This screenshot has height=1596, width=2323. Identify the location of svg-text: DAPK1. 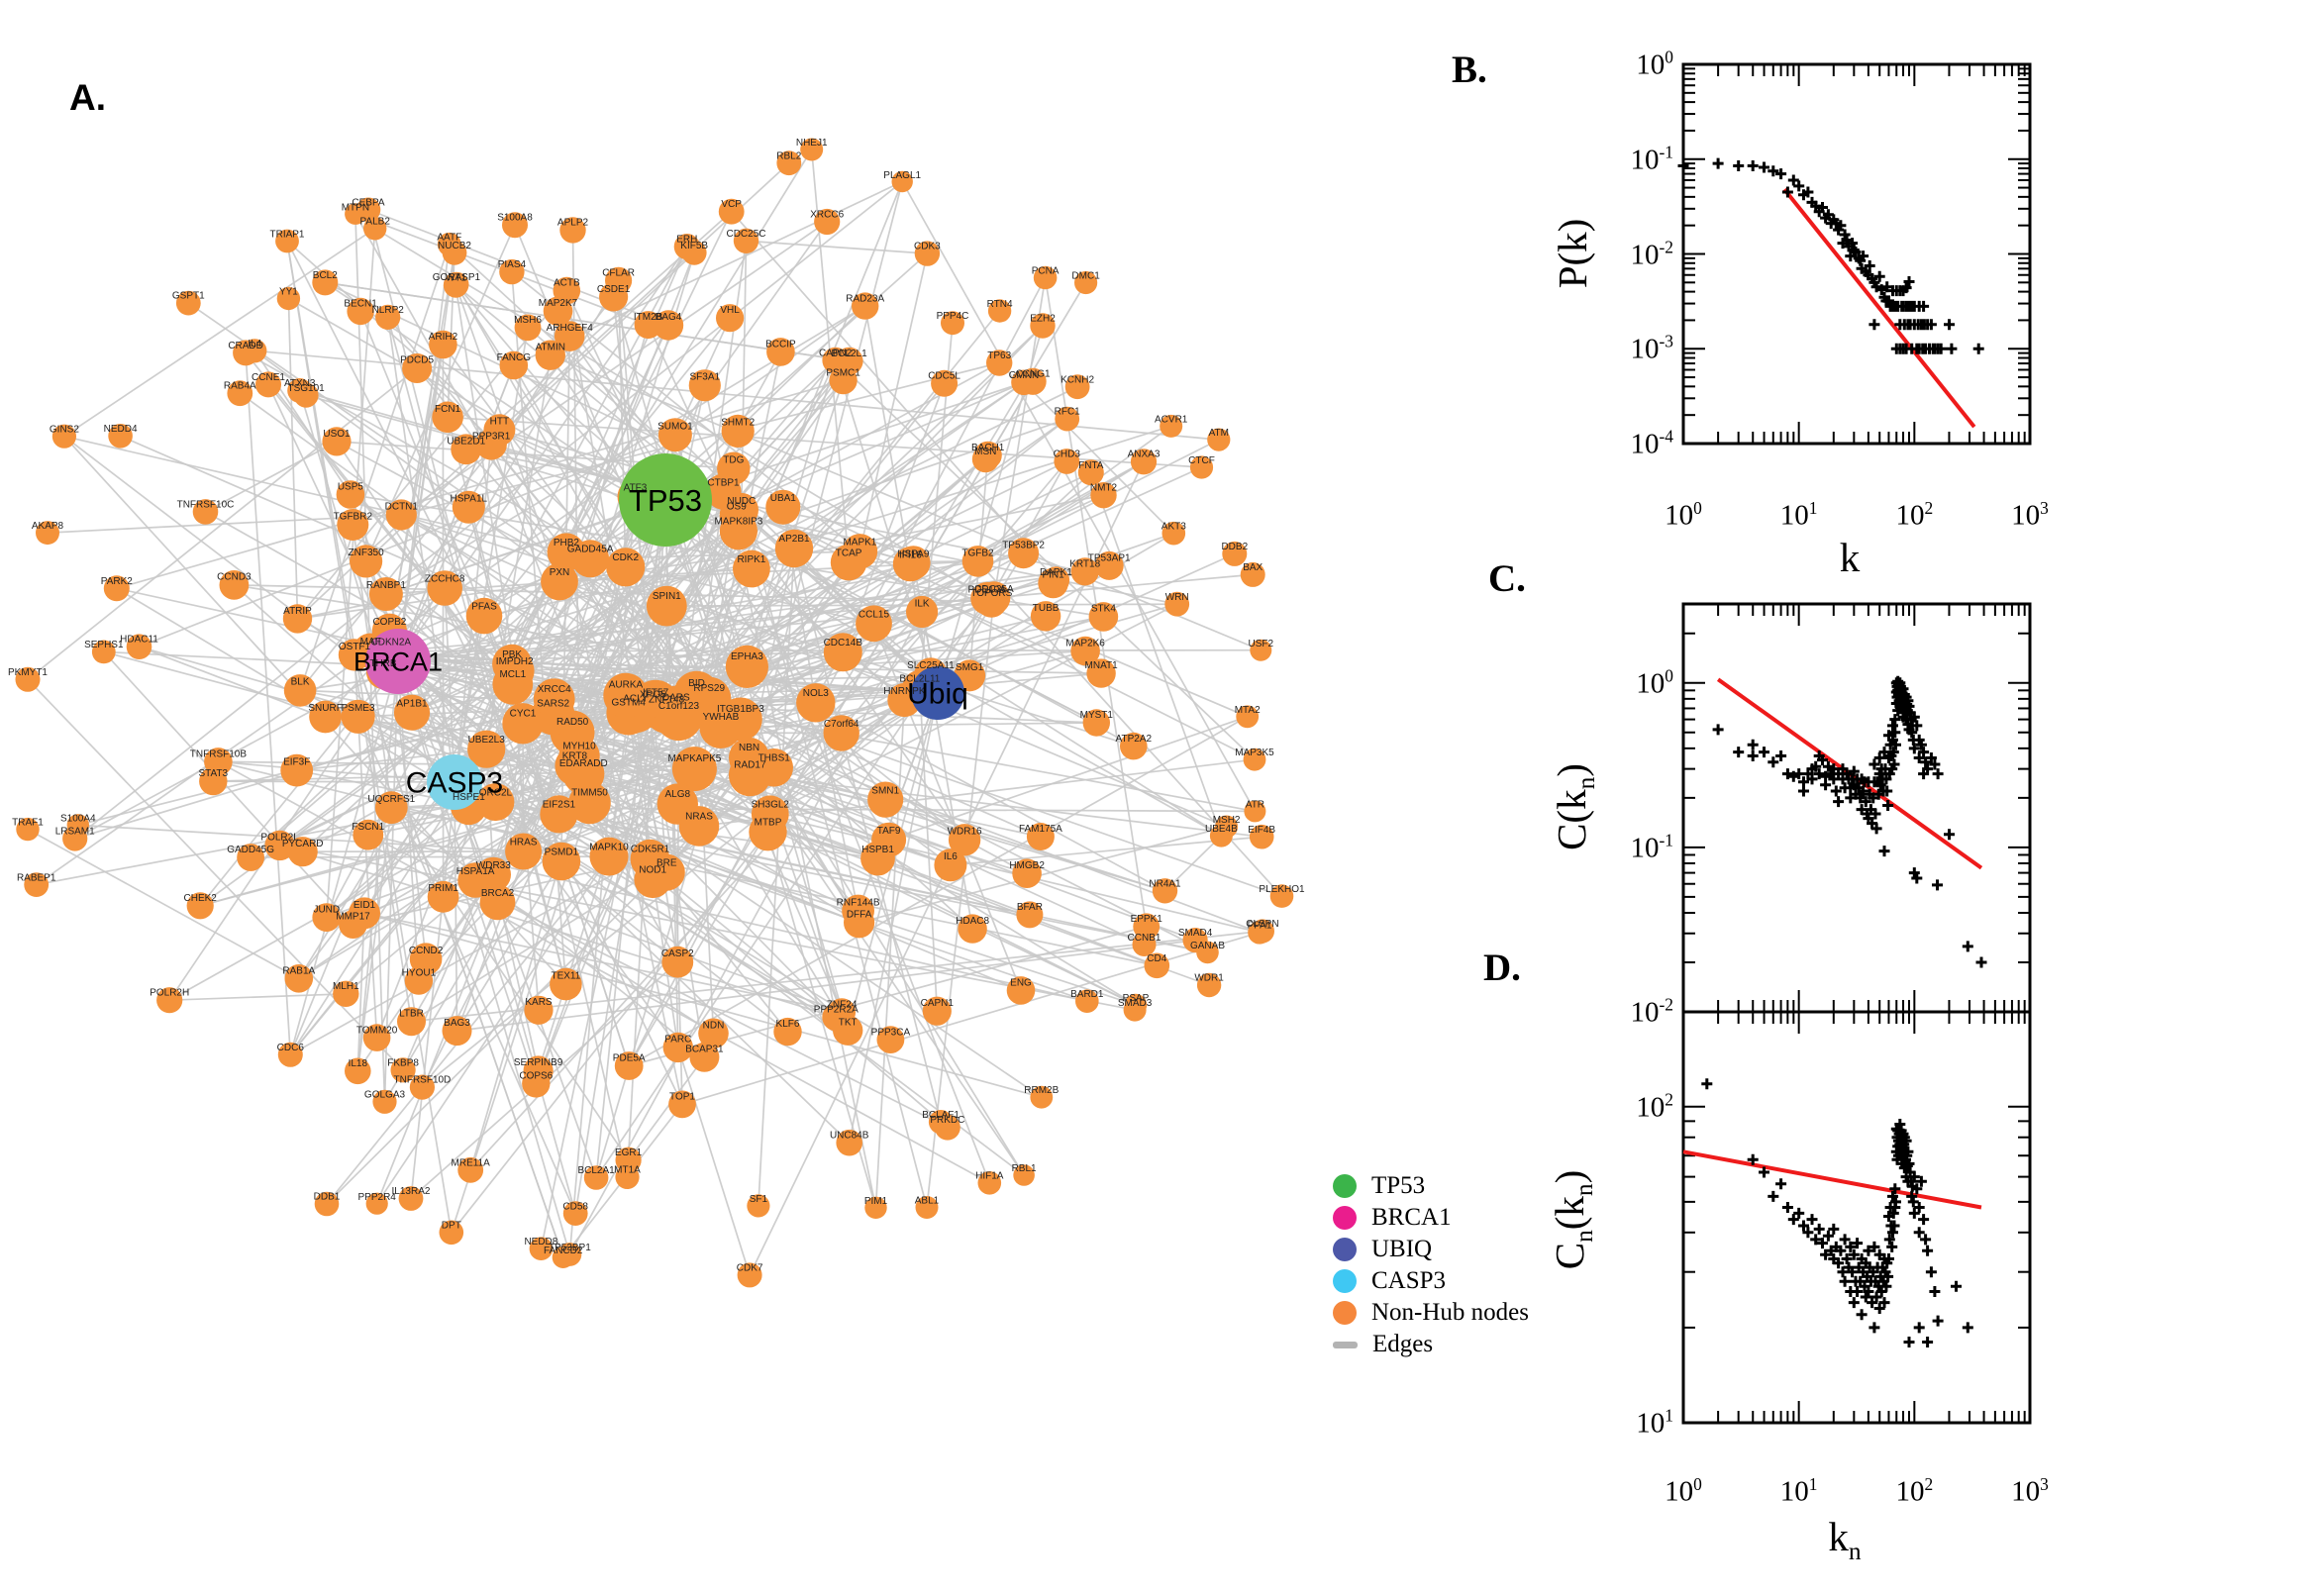
(1056, 572).